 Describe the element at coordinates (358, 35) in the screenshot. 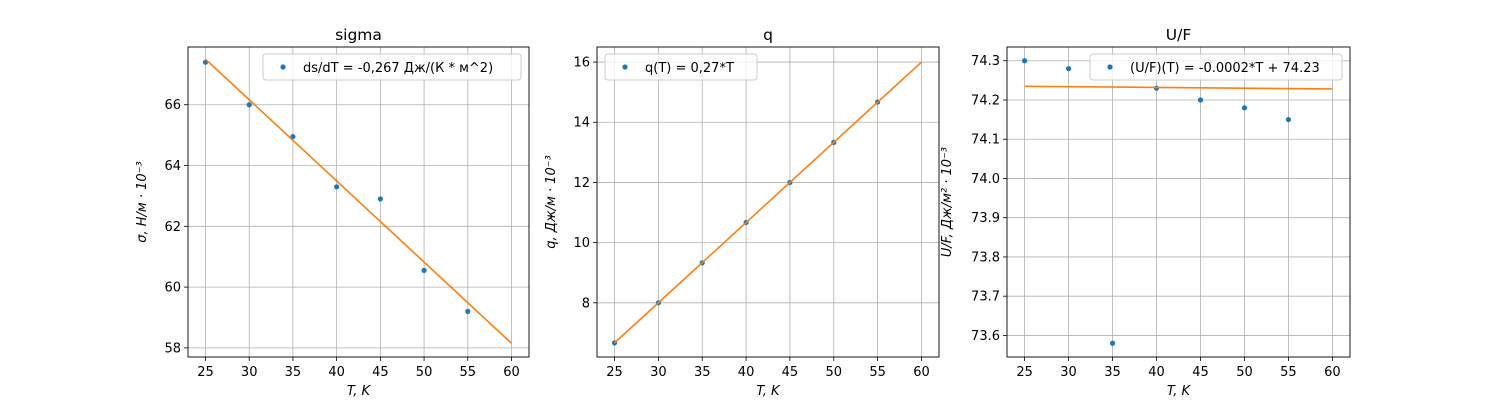

I see `chart-title: sigma` at that location.